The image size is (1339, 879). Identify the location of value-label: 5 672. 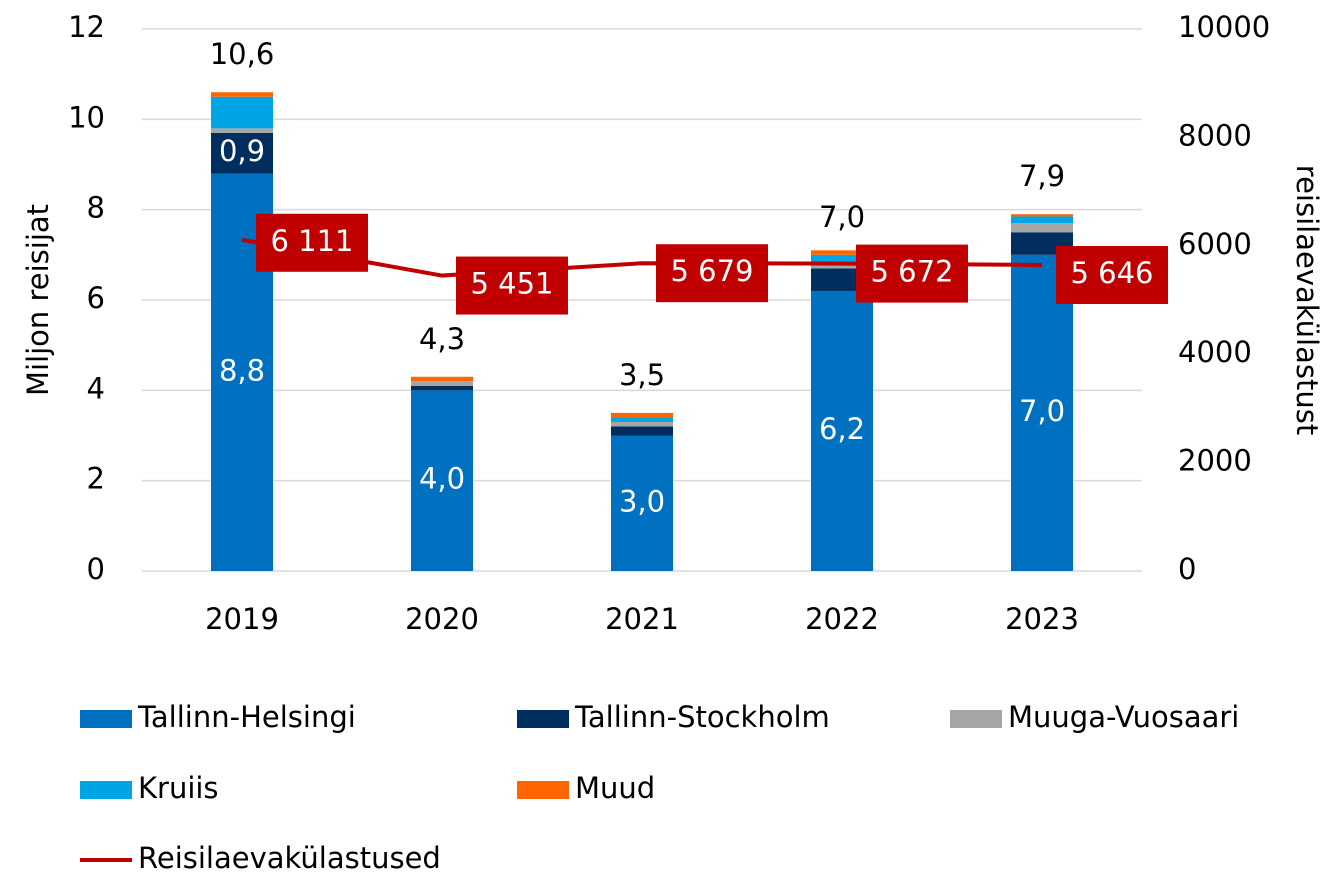
(911, 272).